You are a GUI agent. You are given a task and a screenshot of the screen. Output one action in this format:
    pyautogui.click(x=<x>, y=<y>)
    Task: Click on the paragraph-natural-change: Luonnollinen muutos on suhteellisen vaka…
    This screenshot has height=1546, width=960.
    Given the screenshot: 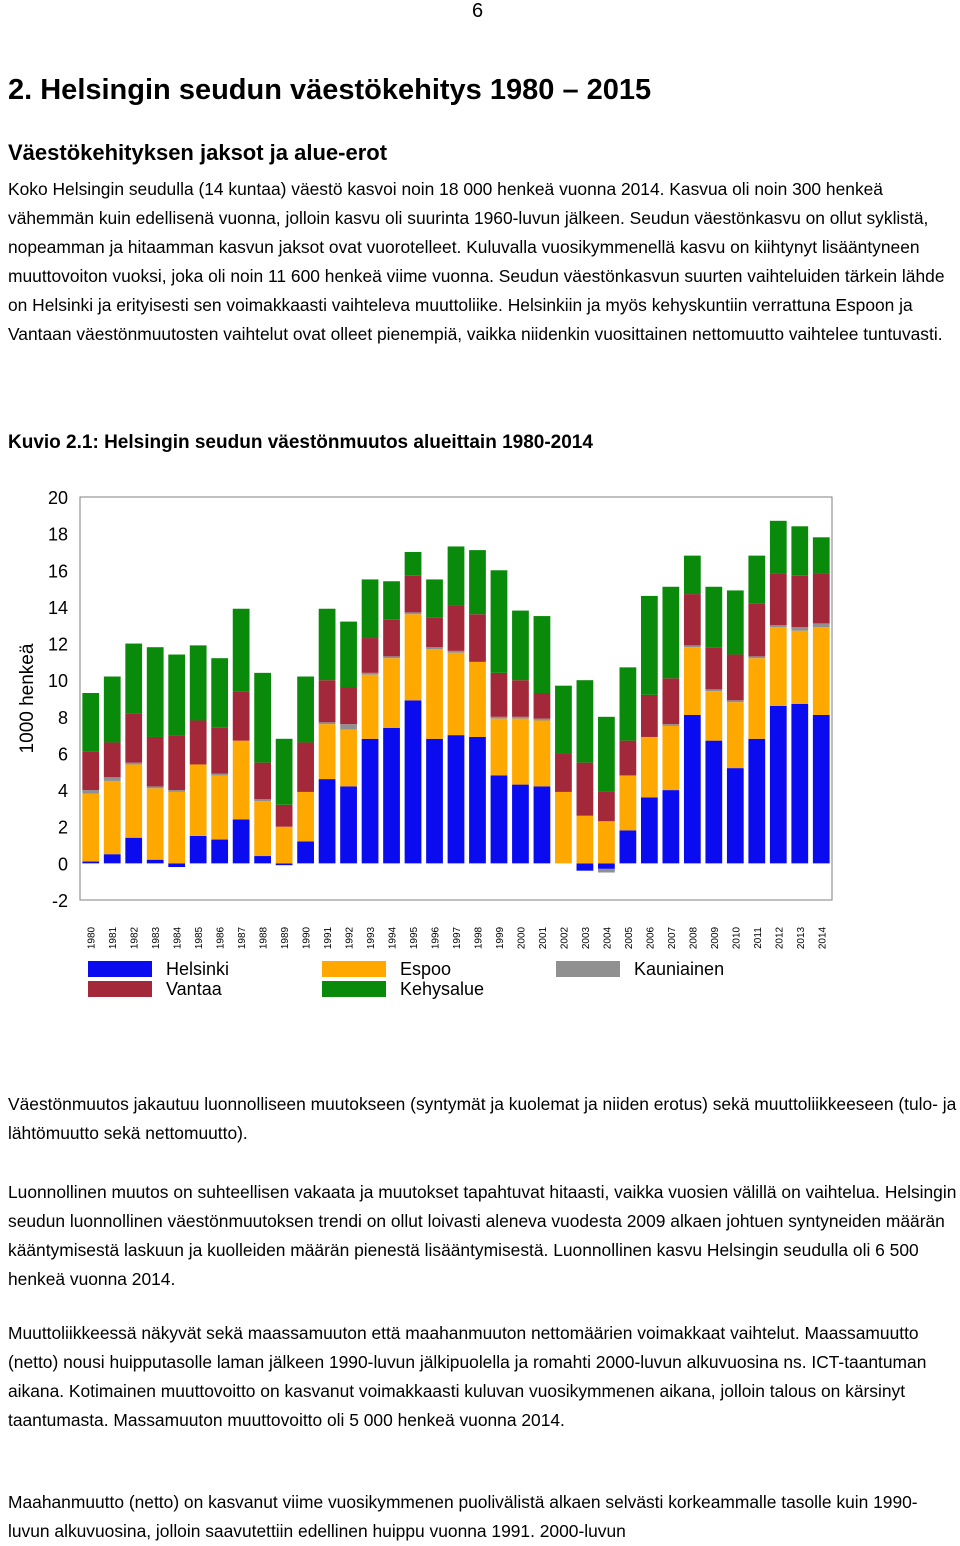 What is the action you would take?
    pyautogui.click(x=482, y=1235)
    